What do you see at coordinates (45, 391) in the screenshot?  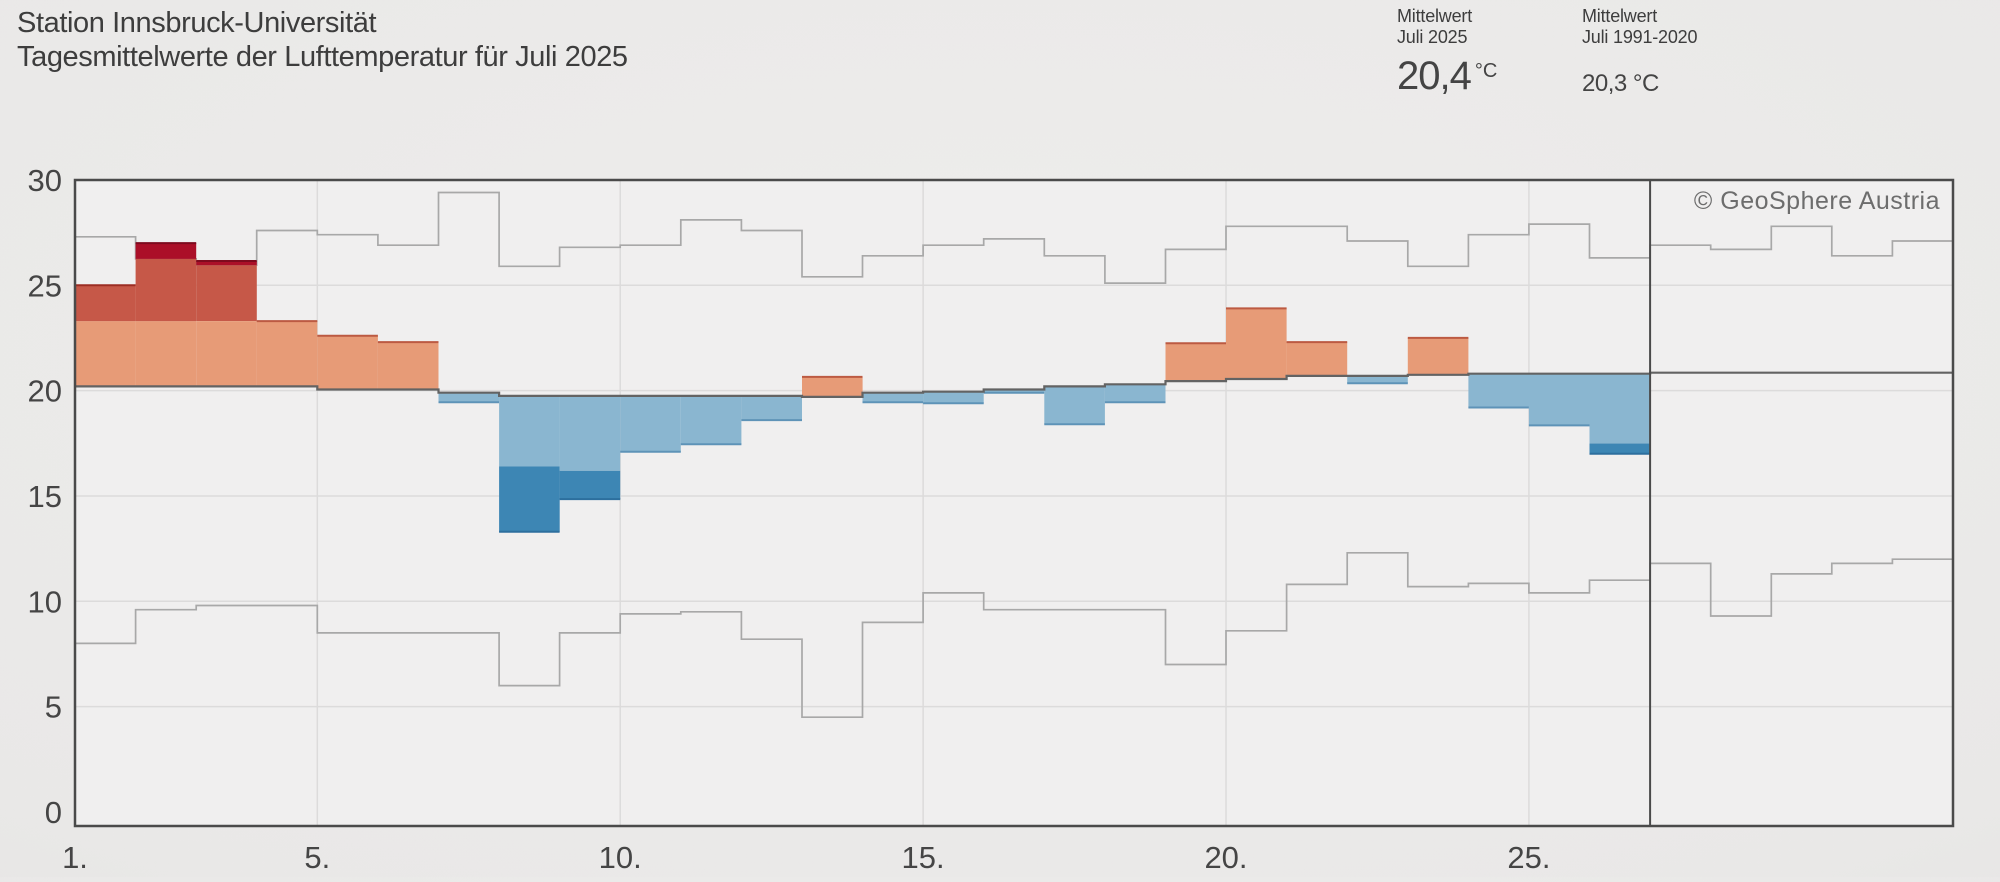 I see `y-tick-label: 20` at bounding box center [45, 391].